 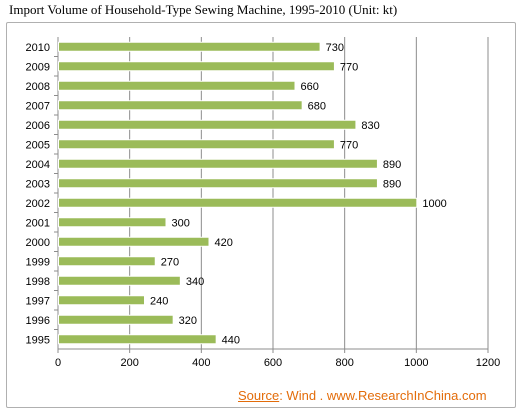 I want to click on category-label-2006: 2006, so click(x=38, y=126).